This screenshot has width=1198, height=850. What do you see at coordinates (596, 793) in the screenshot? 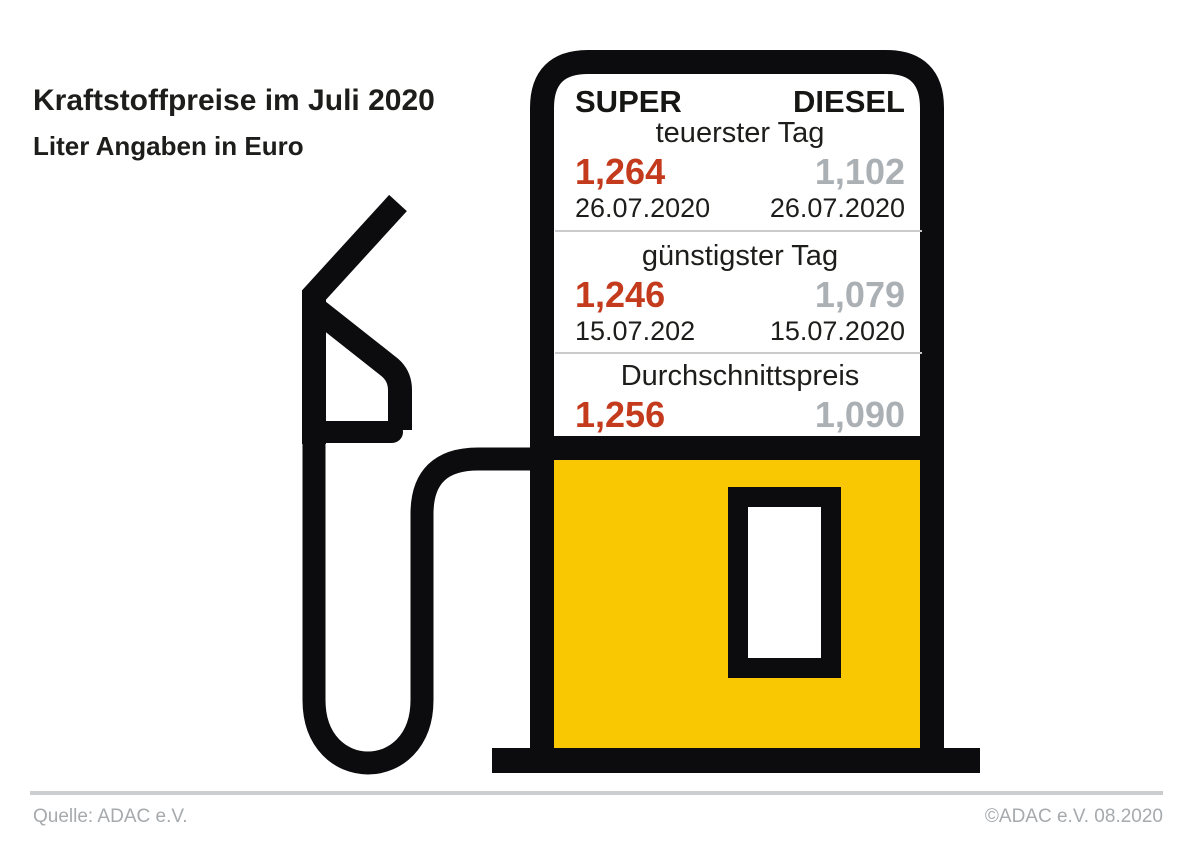
I see `footer-divider-line` at bounding box center [596, 793].